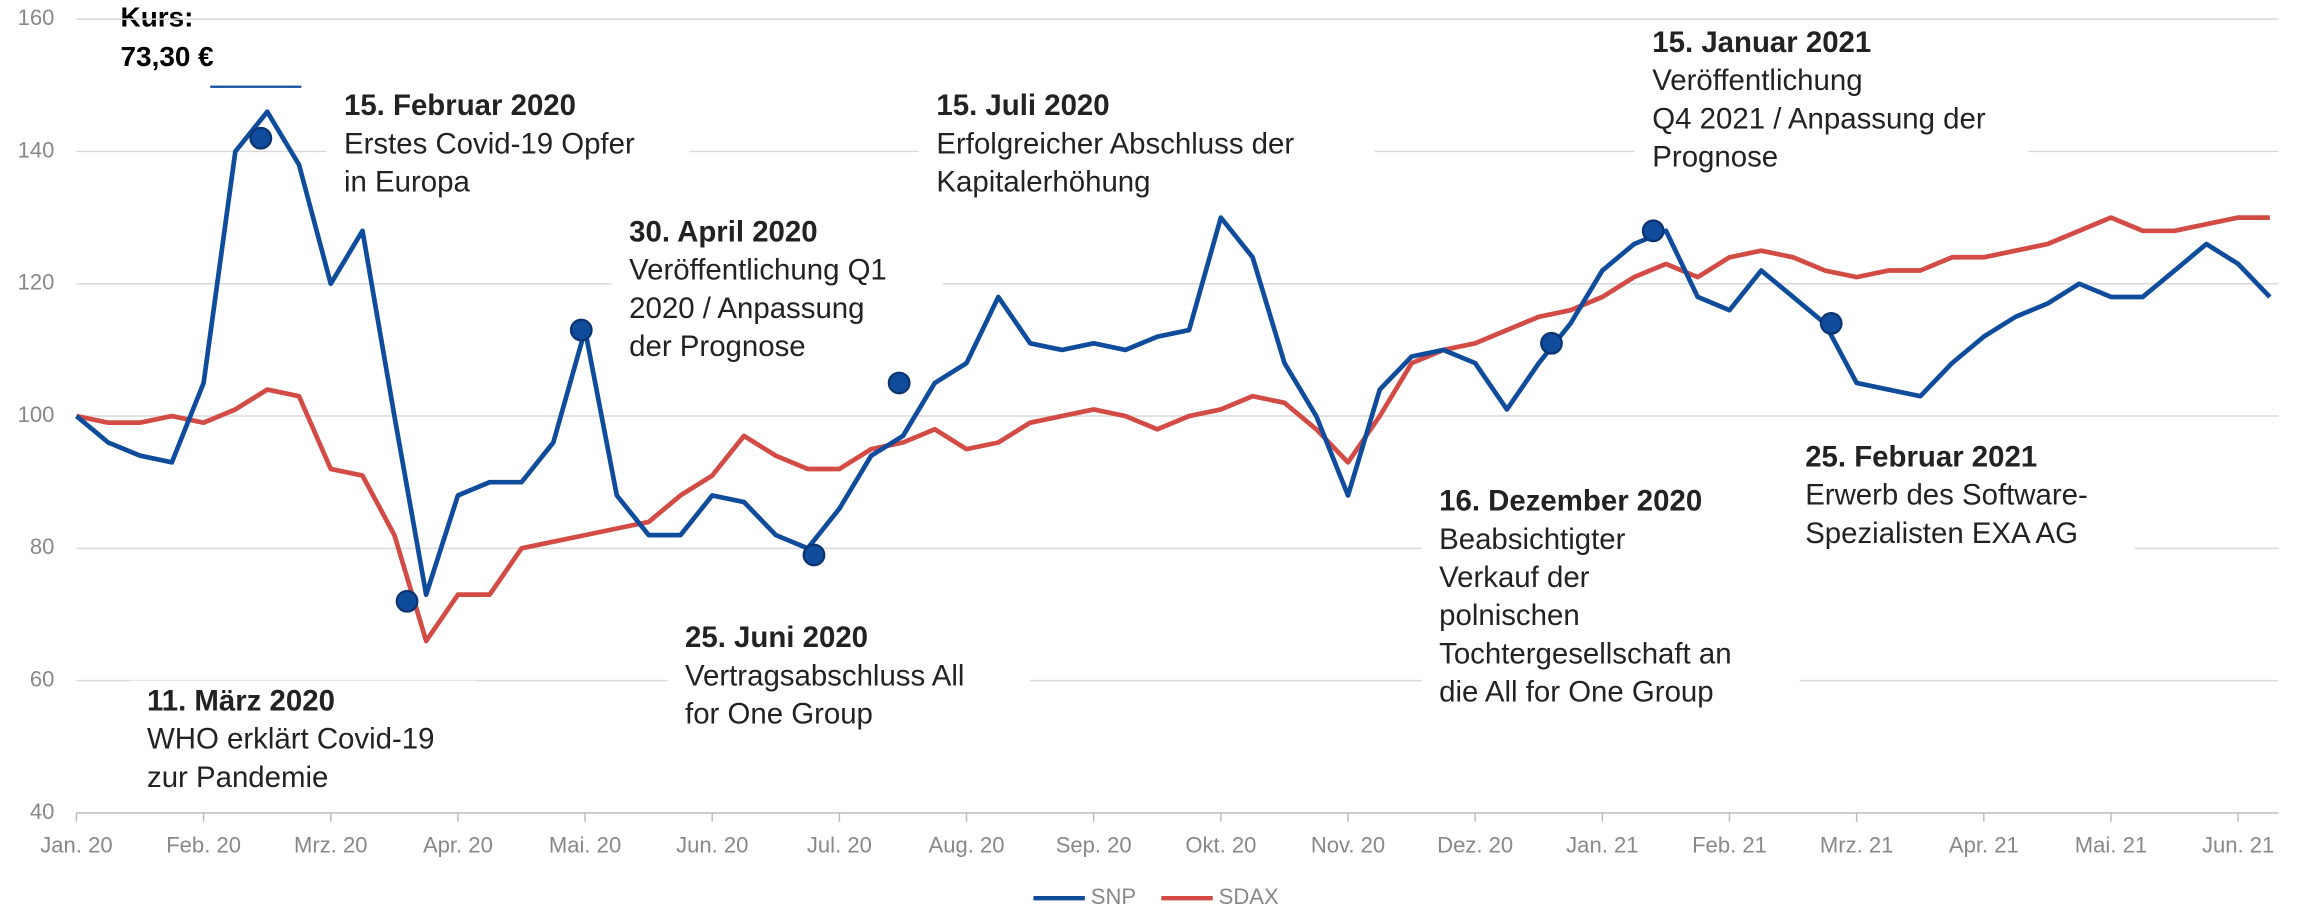 This screenshot has width=2305, height=910. Describe the element at coordinates (1348, 845) in the screenshot. I see `x-tick-label: Nov. 20` at that location.